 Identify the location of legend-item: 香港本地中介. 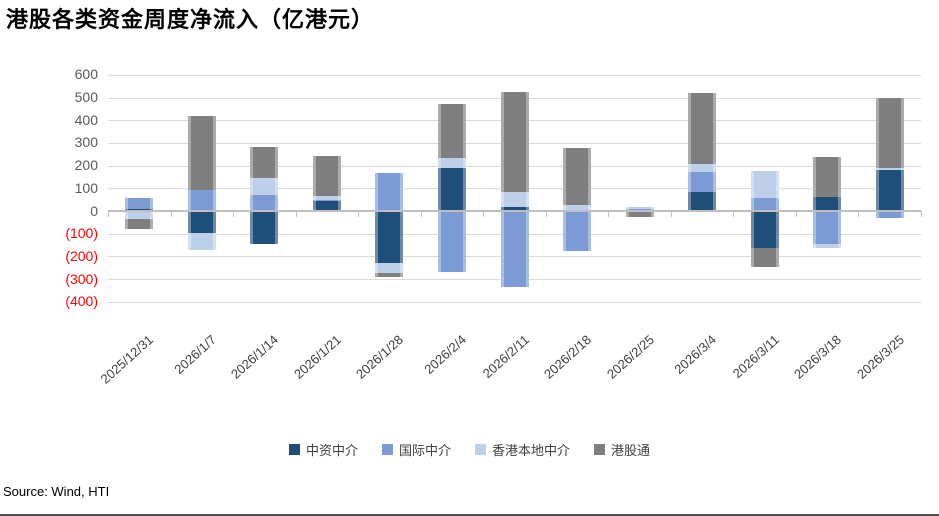
(522, 449).